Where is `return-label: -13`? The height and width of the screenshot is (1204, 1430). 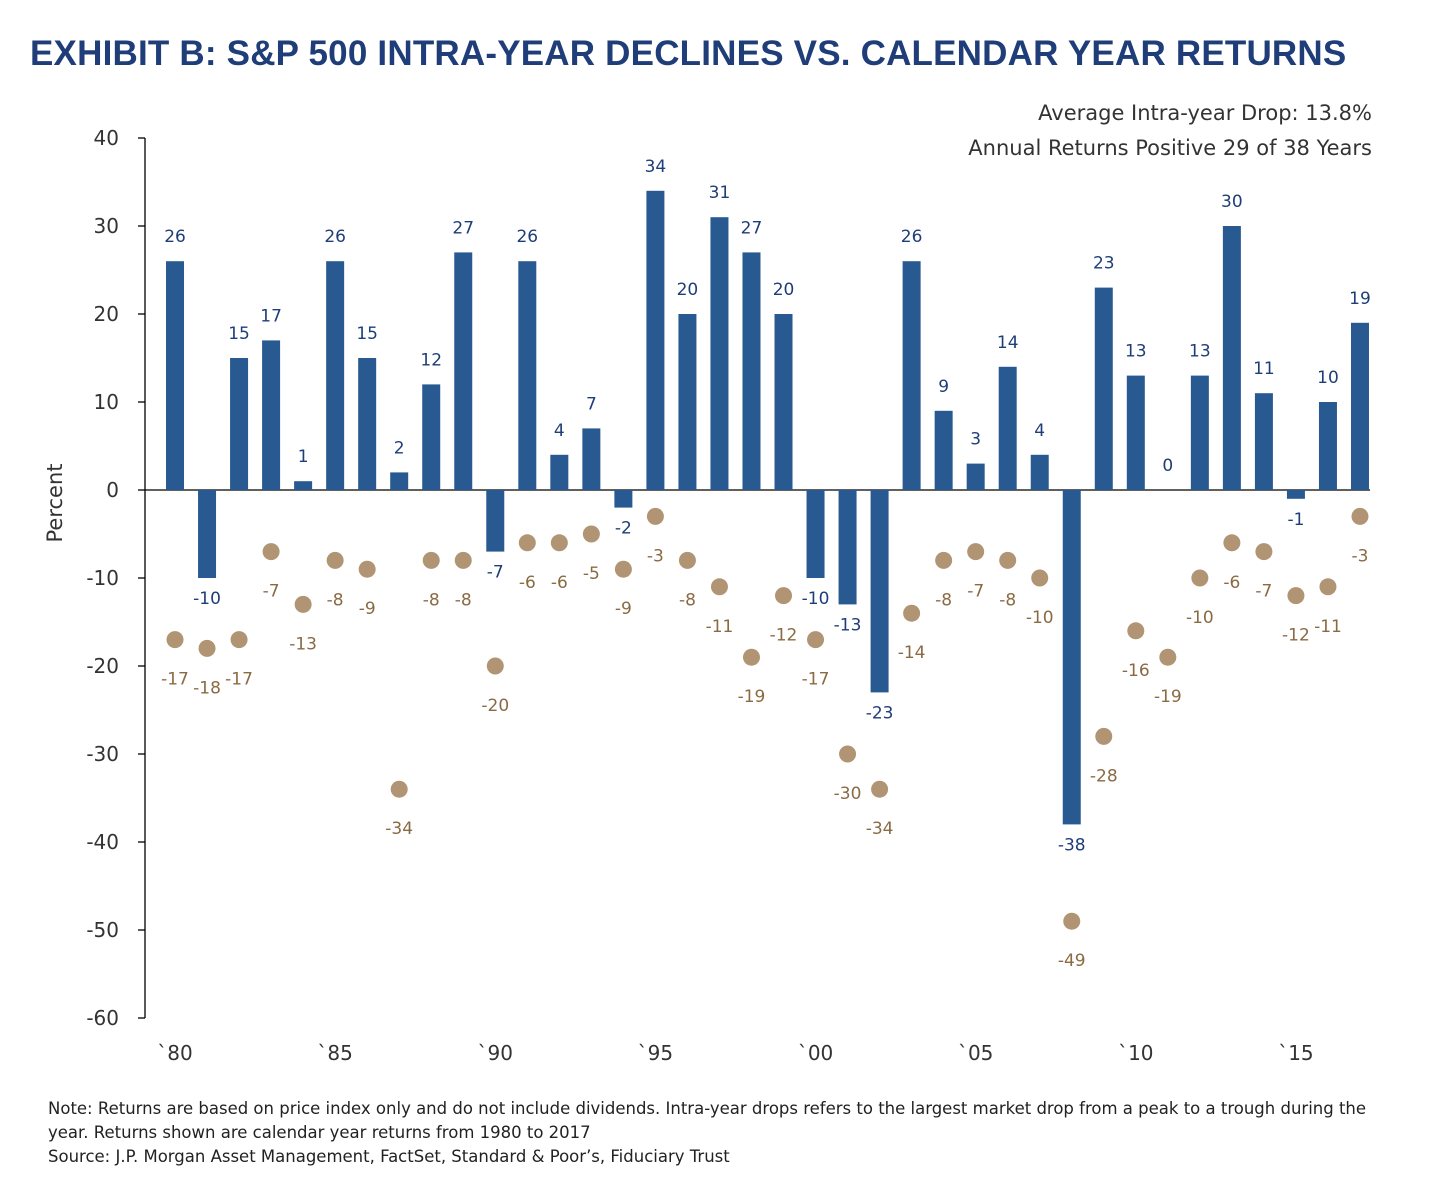
return-label: -13 is located at coordinates (848, 625).